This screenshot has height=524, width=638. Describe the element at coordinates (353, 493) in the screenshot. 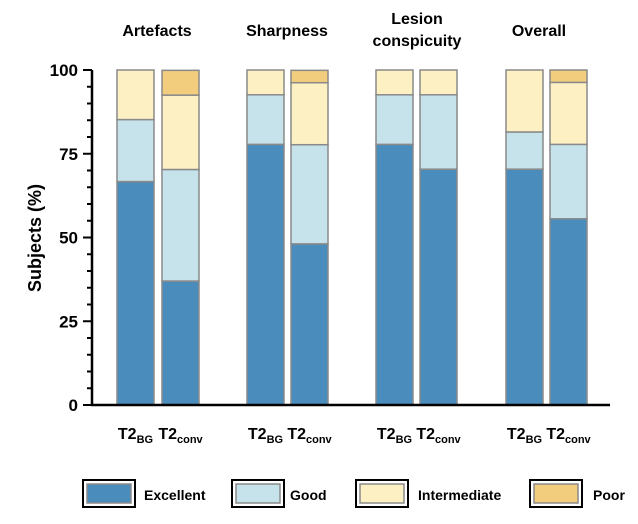

I see `legend: Excellent Good Intermediate Poor` at that location.